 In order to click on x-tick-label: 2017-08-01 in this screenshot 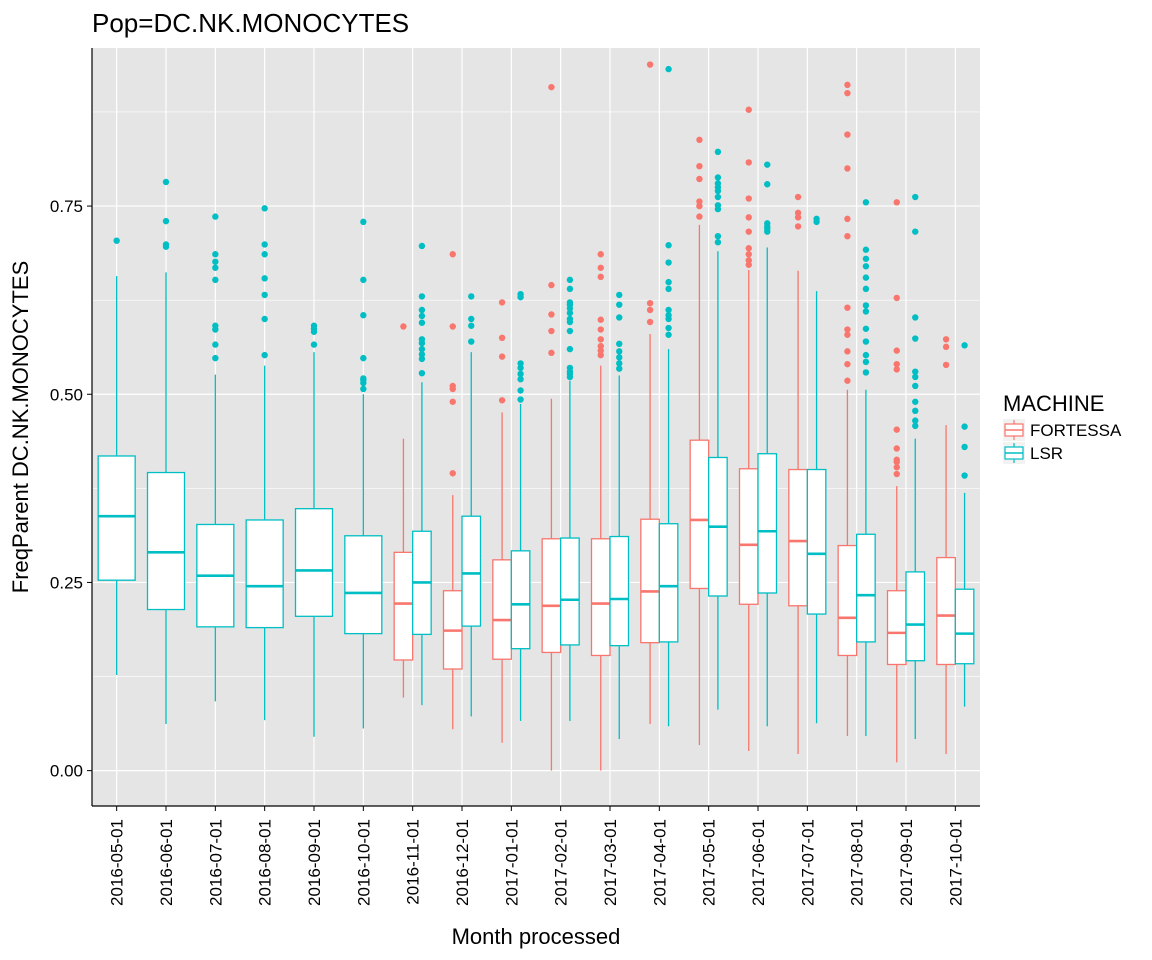, I will do `click(857, 862)`.